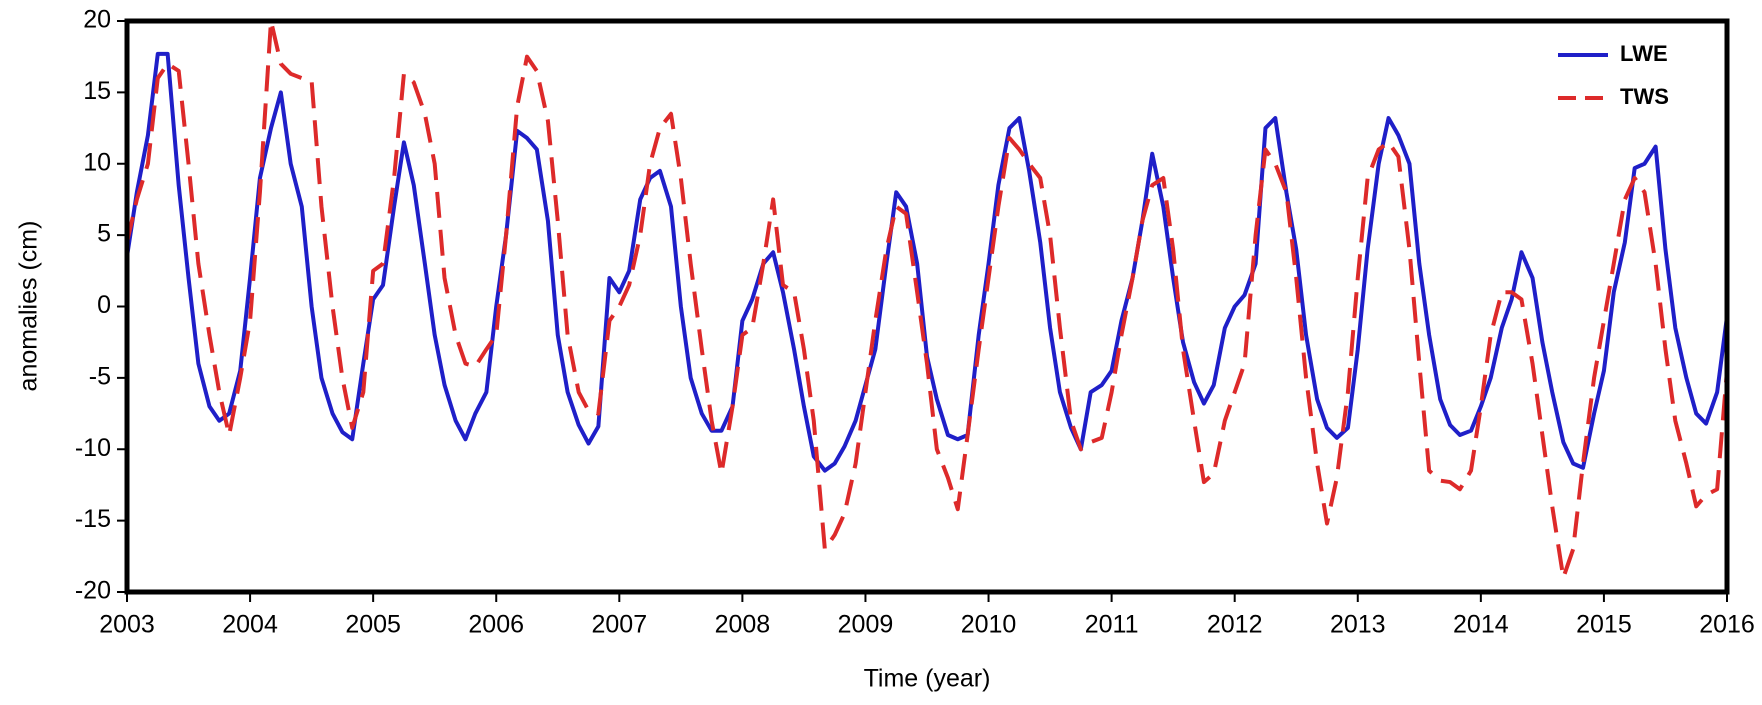 The image size is (1762, 705). I want to click on x-tick-label: 2007, so click(619, 625).